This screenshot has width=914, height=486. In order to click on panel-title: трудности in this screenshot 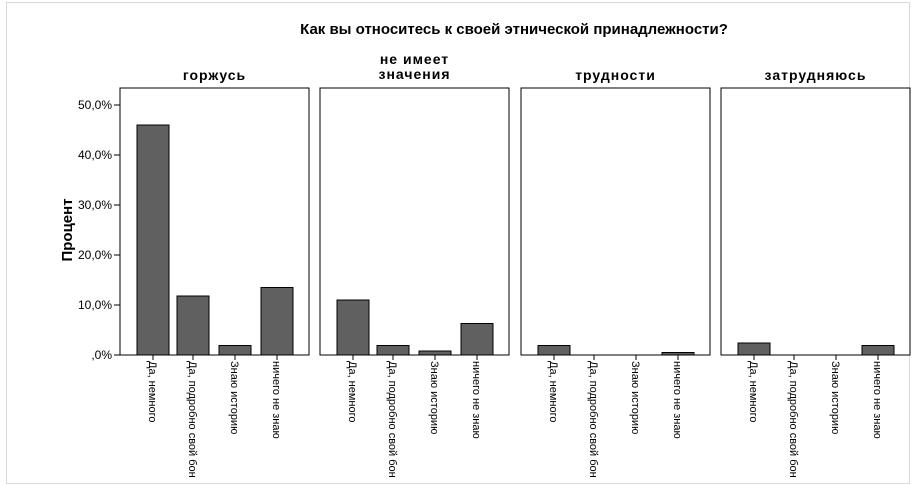, I will do `click(615, 75)`.